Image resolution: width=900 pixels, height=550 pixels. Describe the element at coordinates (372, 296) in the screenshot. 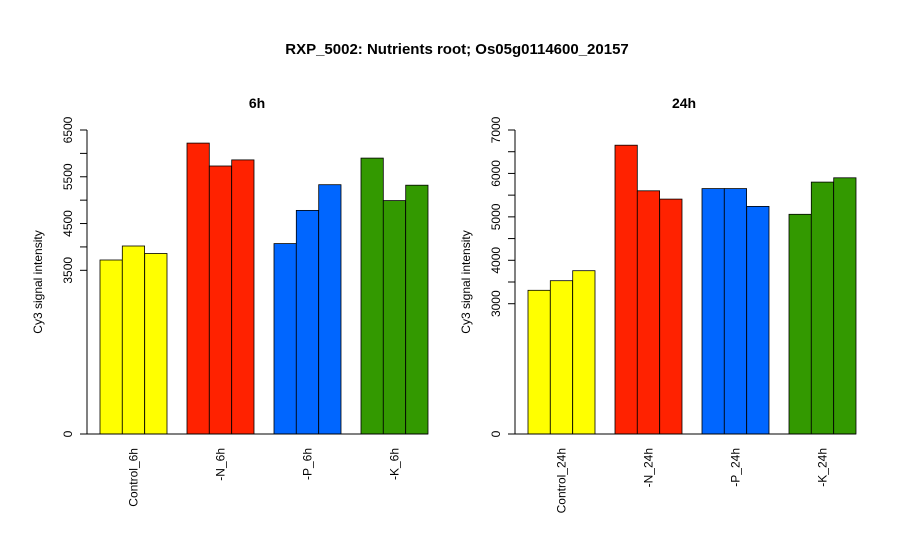

I see `bar--K_6h-1` at that location.